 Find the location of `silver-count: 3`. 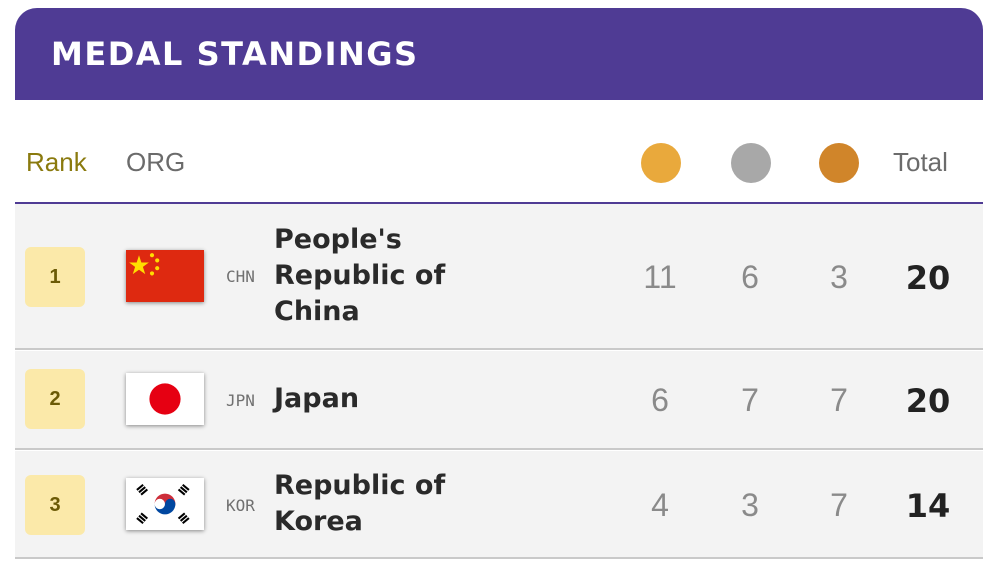

silver-count: 3 is located at coordinates (750, 505).